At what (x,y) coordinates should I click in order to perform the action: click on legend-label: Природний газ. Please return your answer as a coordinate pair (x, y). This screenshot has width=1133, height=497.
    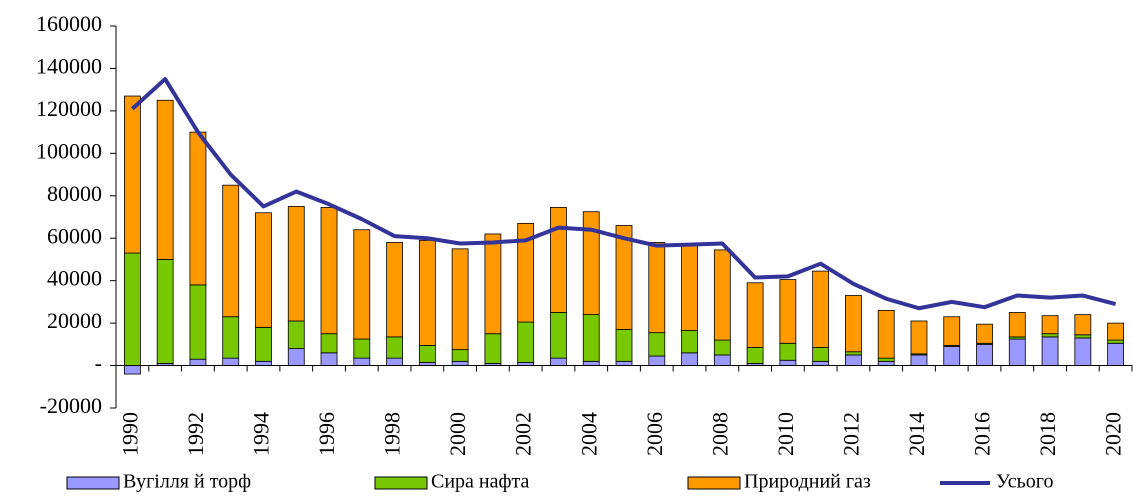
    Looking at the image, I should click on (807, 482).